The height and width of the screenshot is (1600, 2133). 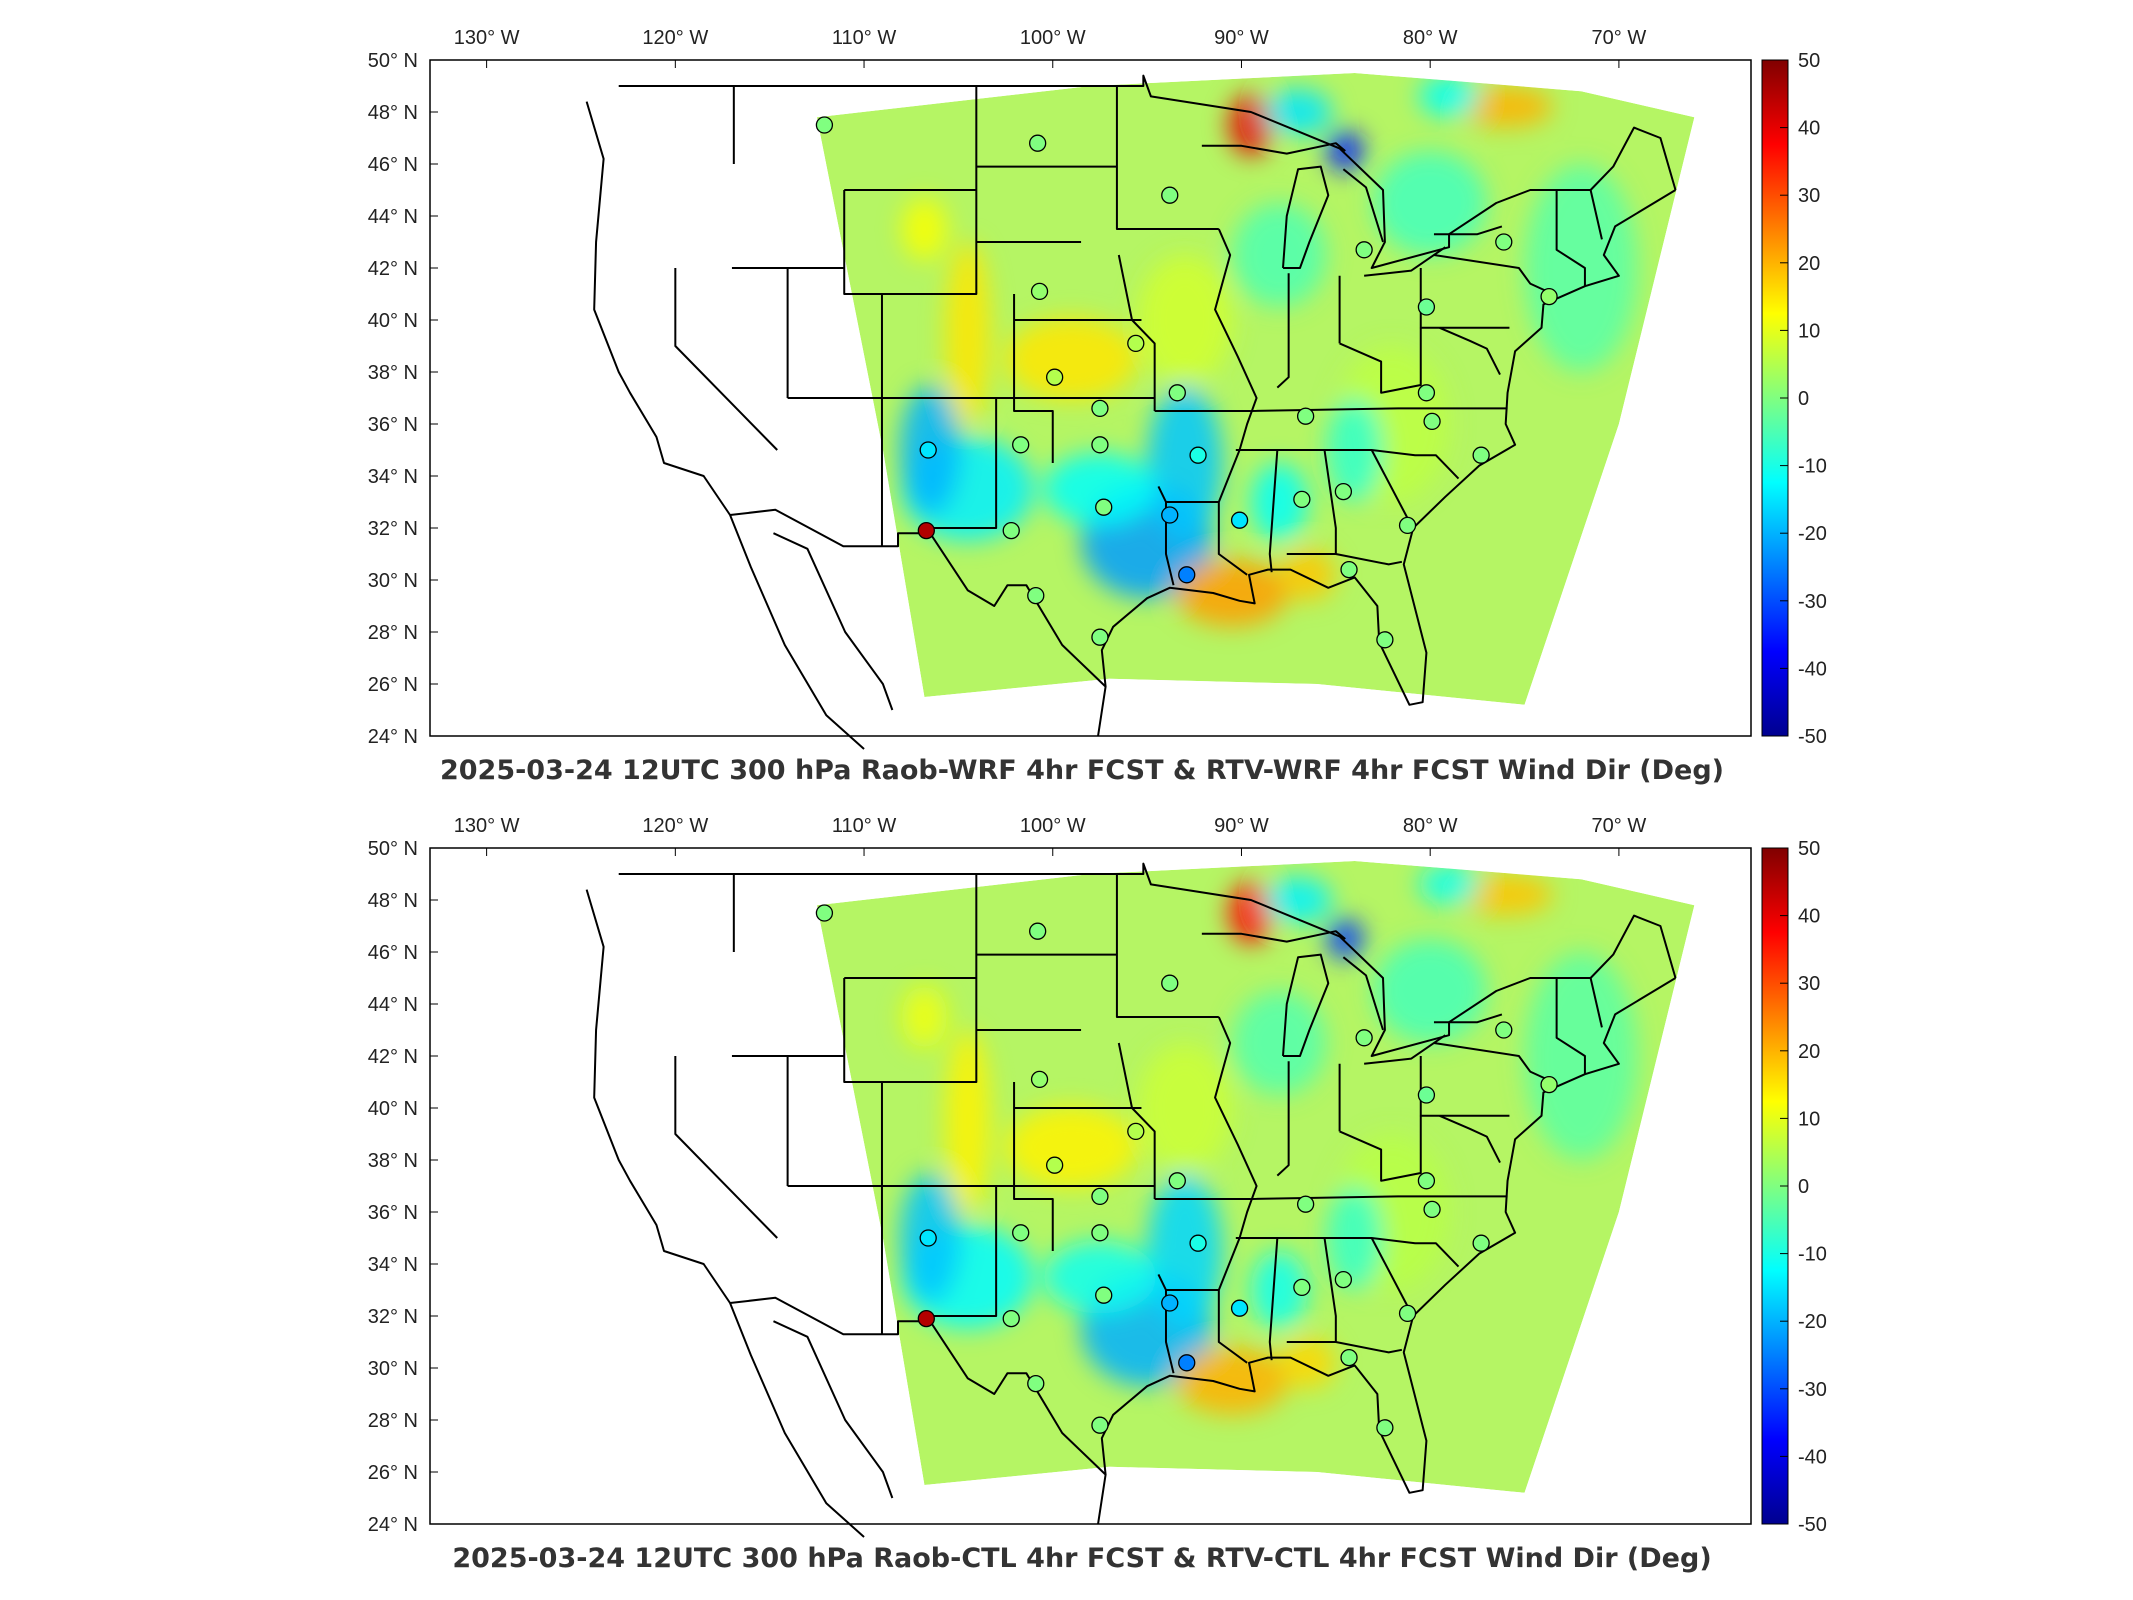 I want to click on lat-tick-label: 34° N, so click(x=393, y=477).